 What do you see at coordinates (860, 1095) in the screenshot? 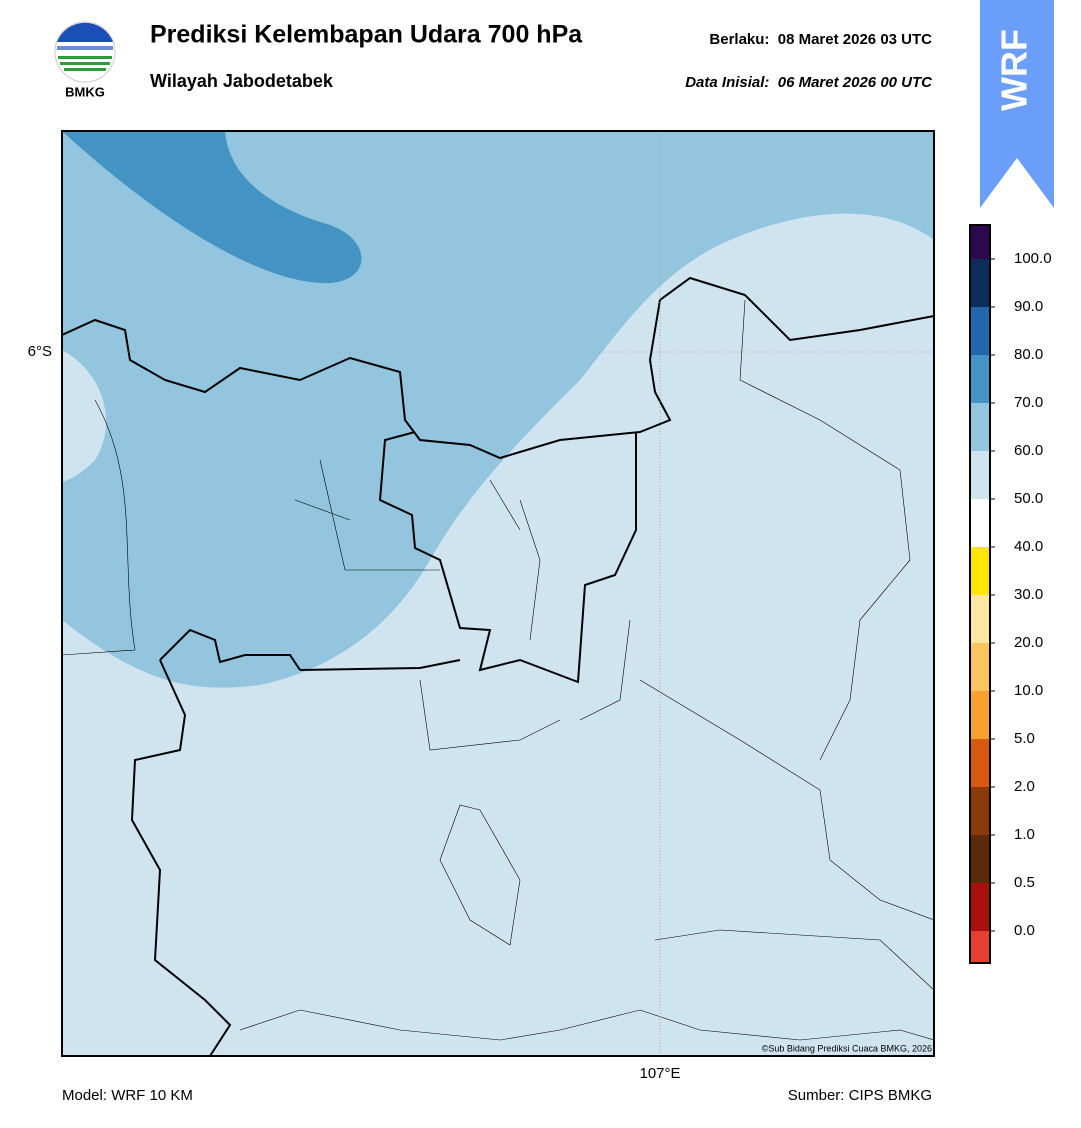
I see `source: Sumber: CIPS BMKG` at bounding box center [860, 1095].